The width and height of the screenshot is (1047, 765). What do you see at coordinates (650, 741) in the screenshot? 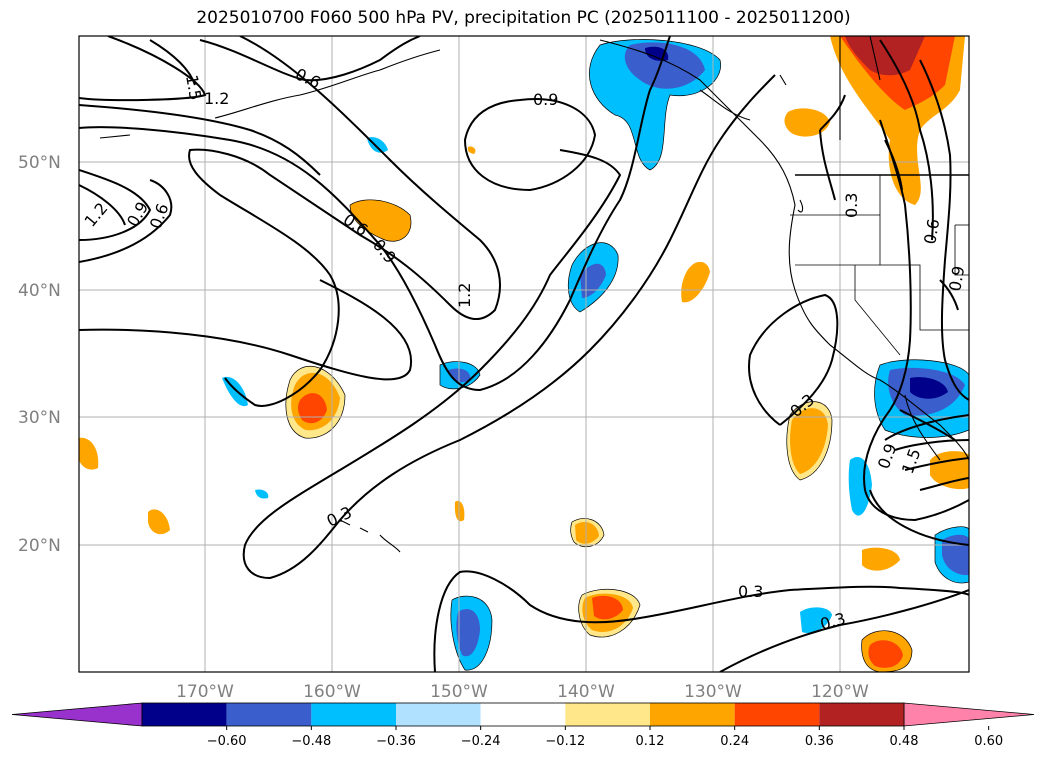
I see `colorbar-tick-label: 0.12` at bounding box center [650, 741].